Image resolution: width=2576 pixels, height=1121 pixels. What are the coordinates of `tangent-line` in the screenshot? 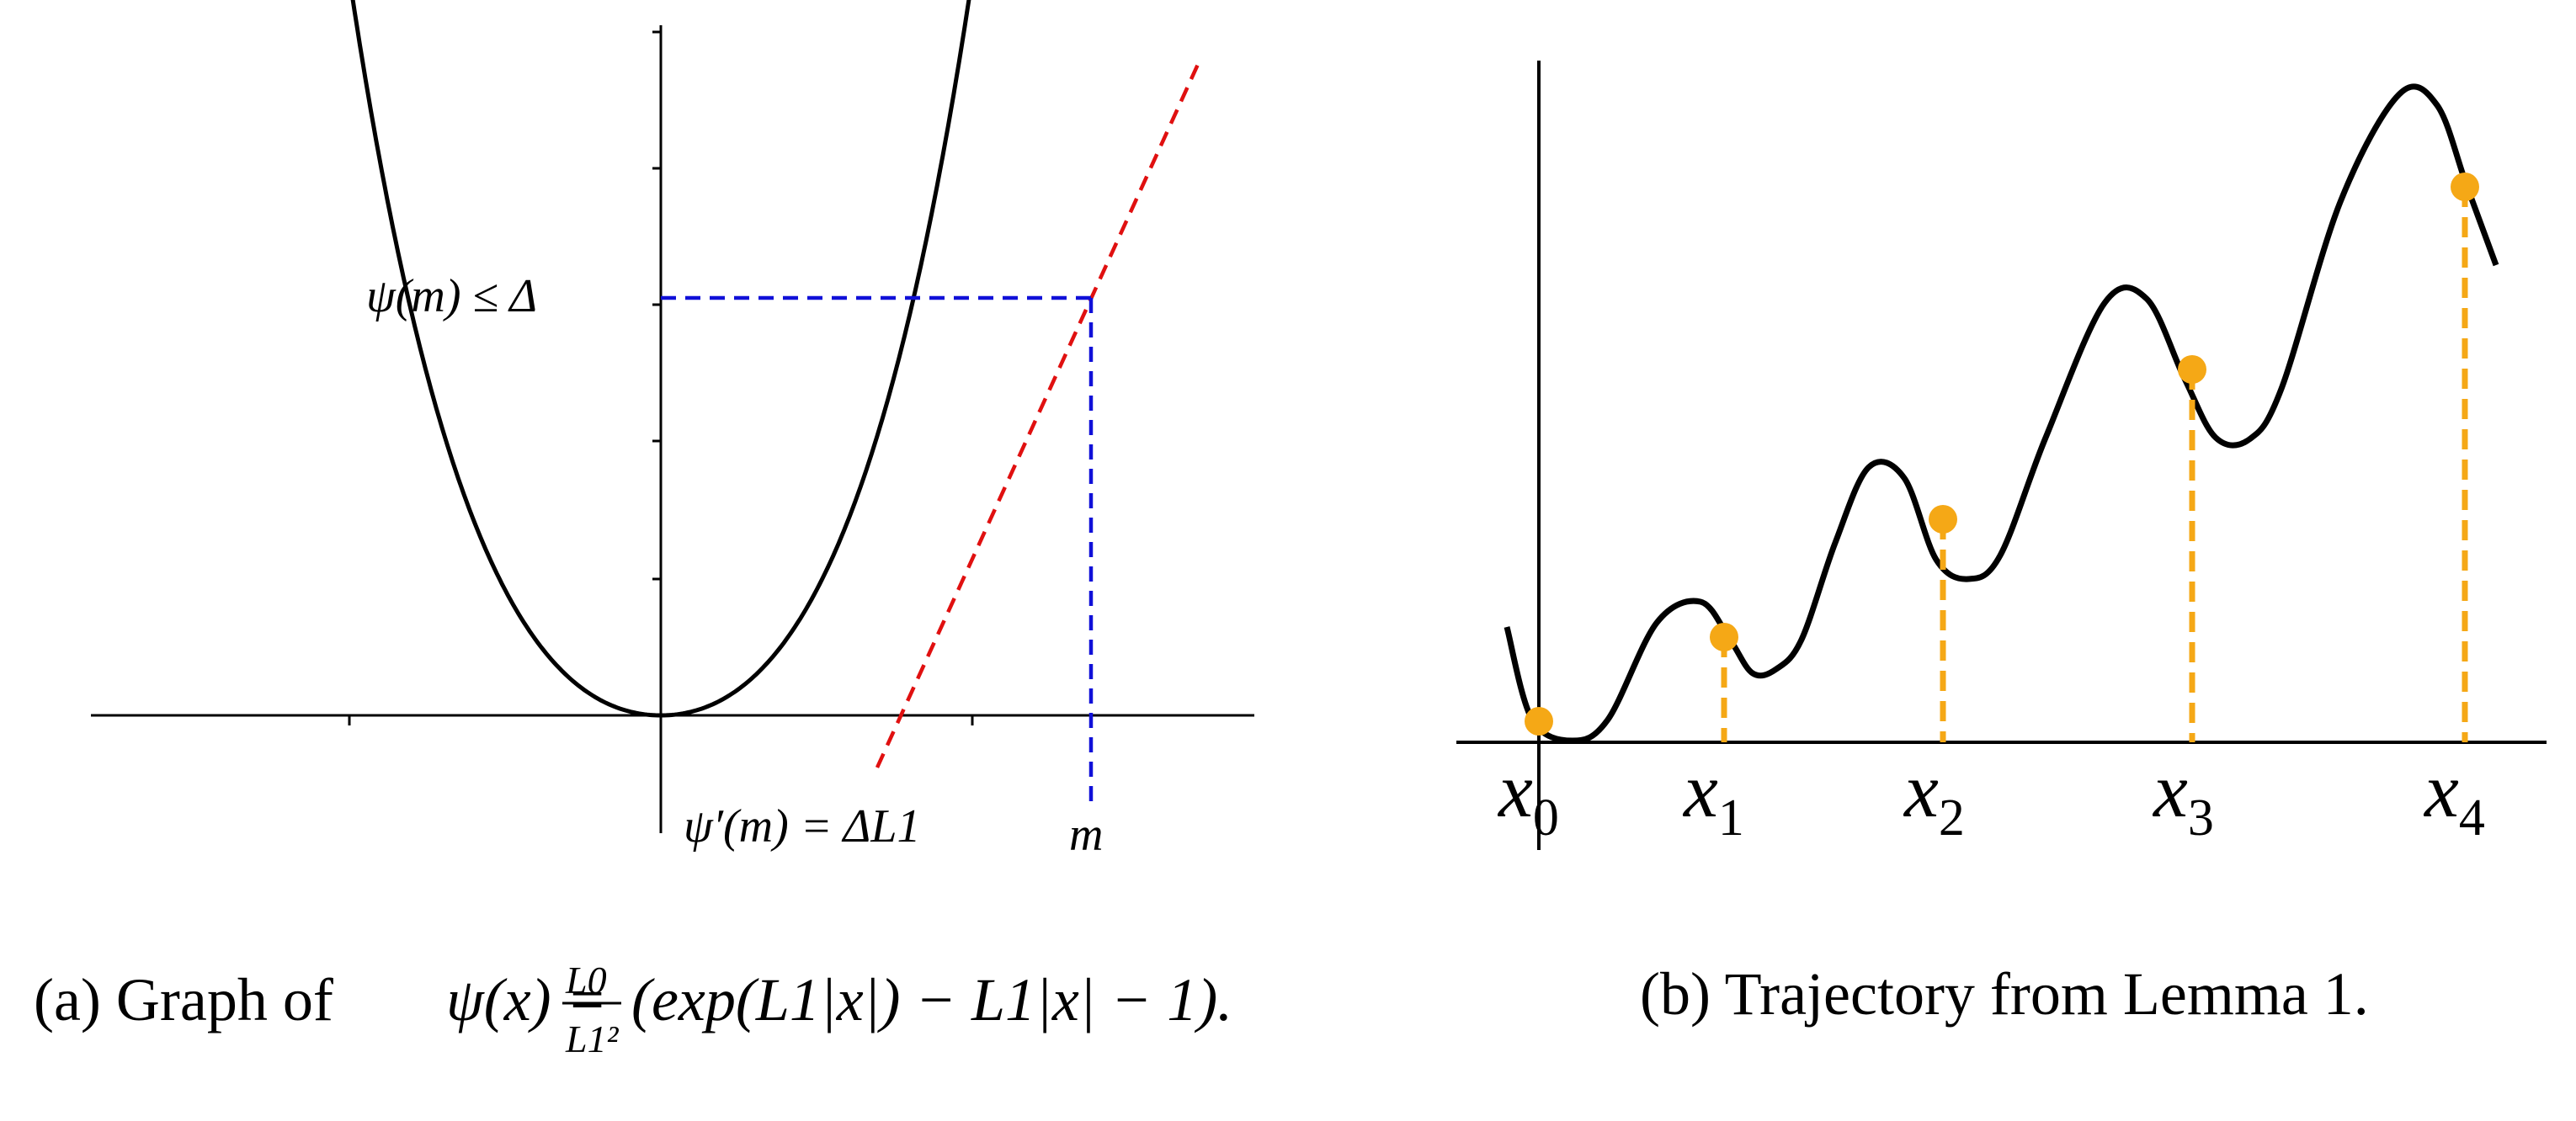 It's located at (1039, 414).